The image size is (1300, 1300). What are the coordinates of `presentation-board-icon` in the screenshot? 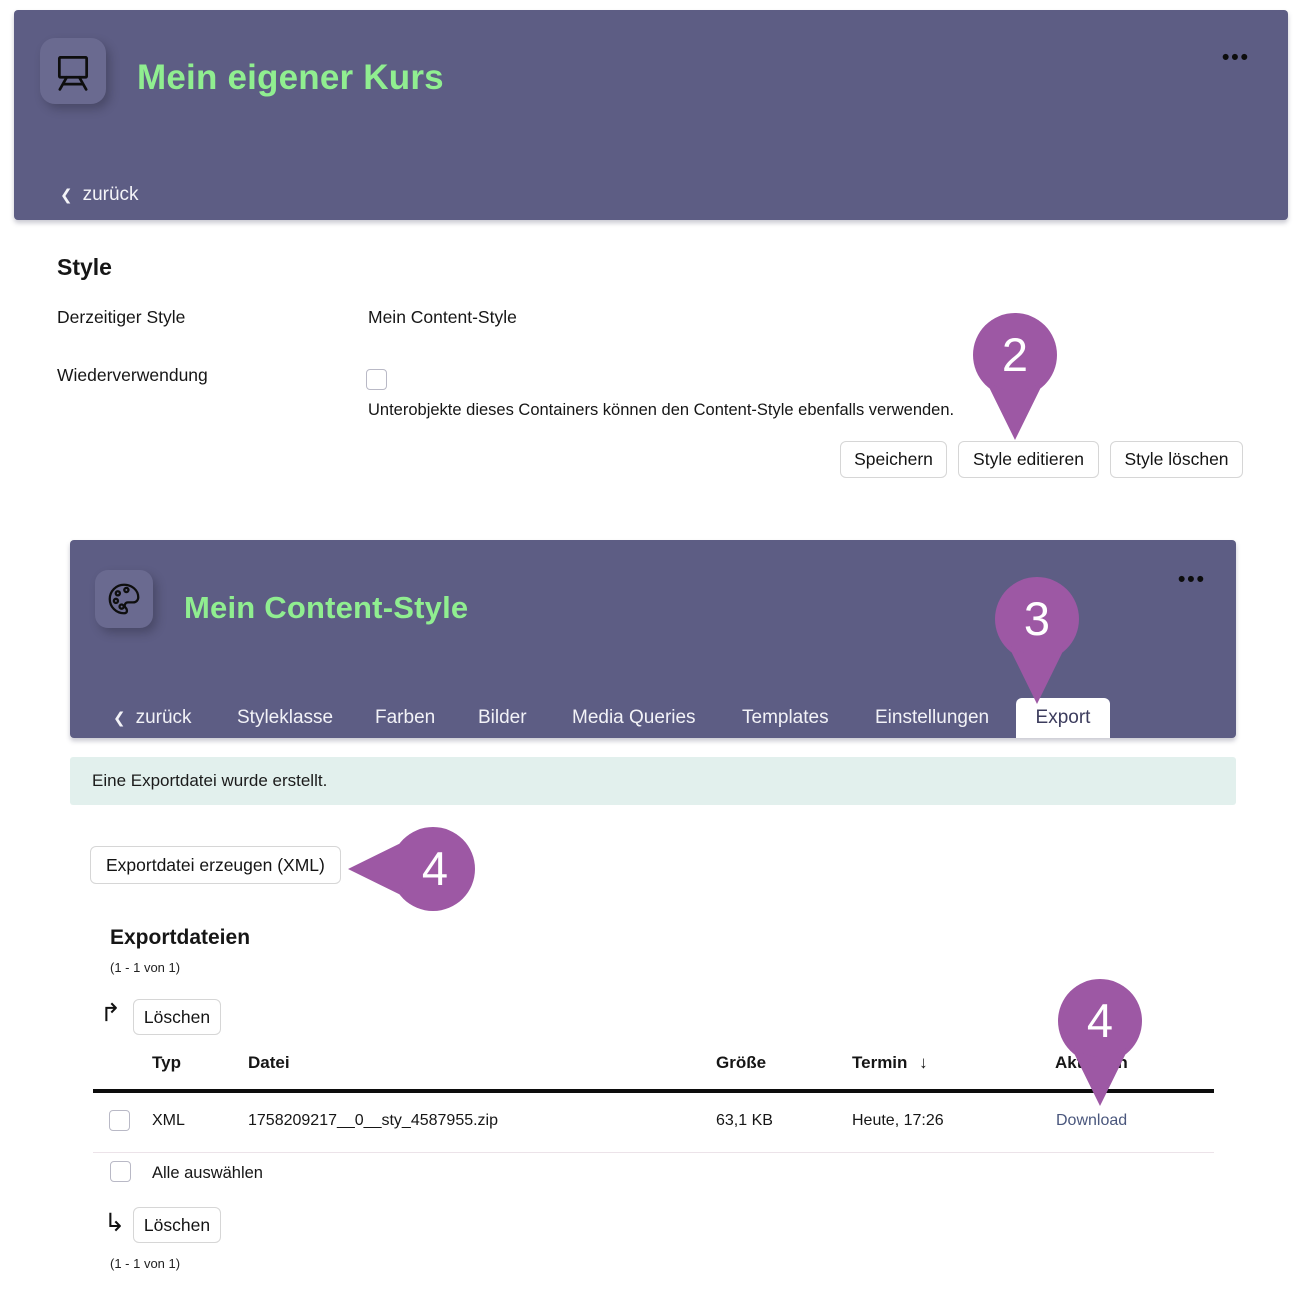 It's located at (73, 73).